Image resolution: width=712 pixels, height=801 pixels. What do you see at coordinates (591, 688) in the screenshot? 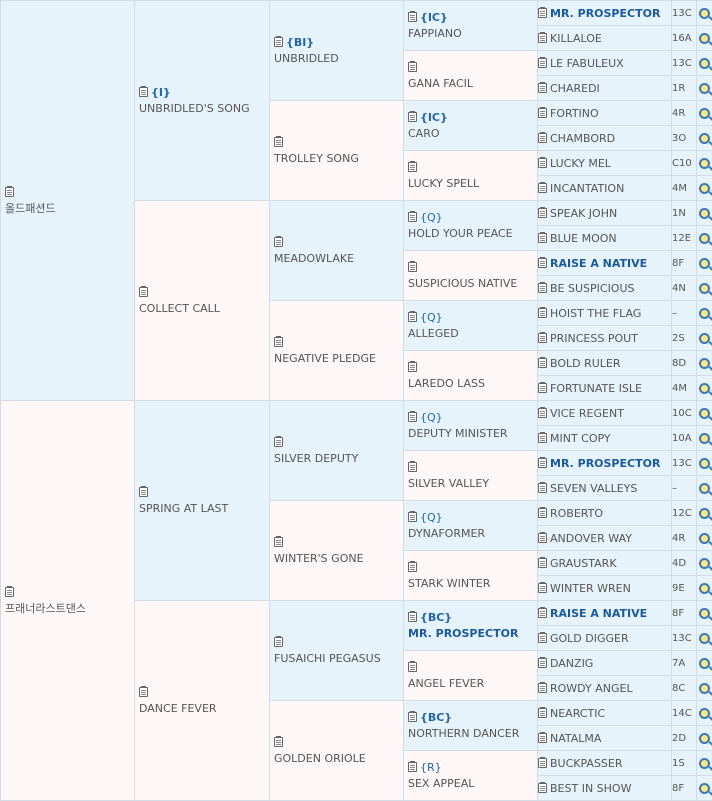
I see `horse-name-link: ROWDY ANGEL` at bounding box center [591, 688].